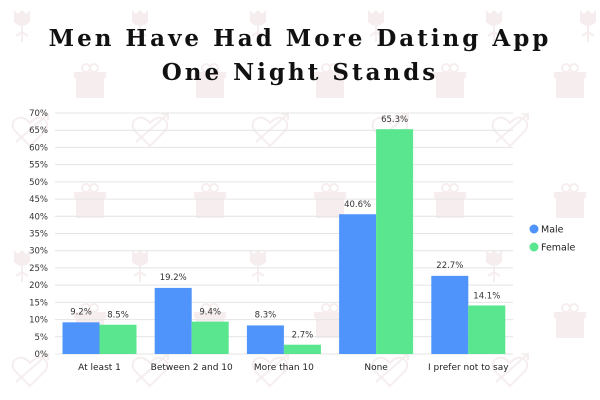 The height and width of the screenshot is (400, 600). I want to click on y-tick-label: 25%, so click(38, 269).